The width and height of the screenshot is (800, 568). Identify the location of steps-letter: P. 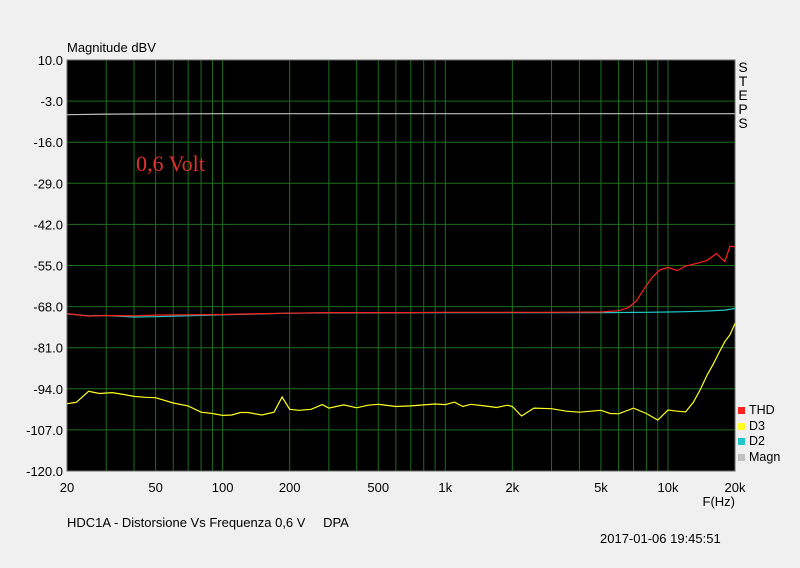
(743, 109).